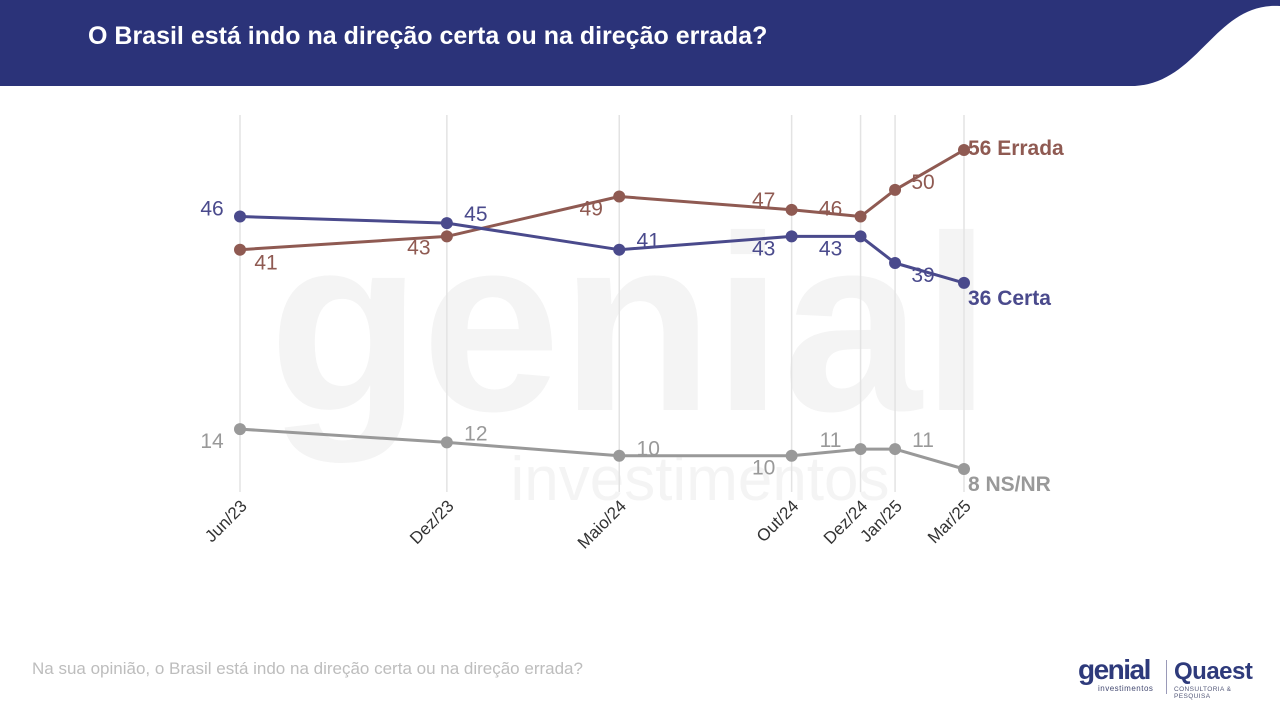 This screenshot has width=1280, height=720. What do you see at coordinates (763, 200) in the screenshot?
I see `data-label: 47` at bounding box center [763, 200].